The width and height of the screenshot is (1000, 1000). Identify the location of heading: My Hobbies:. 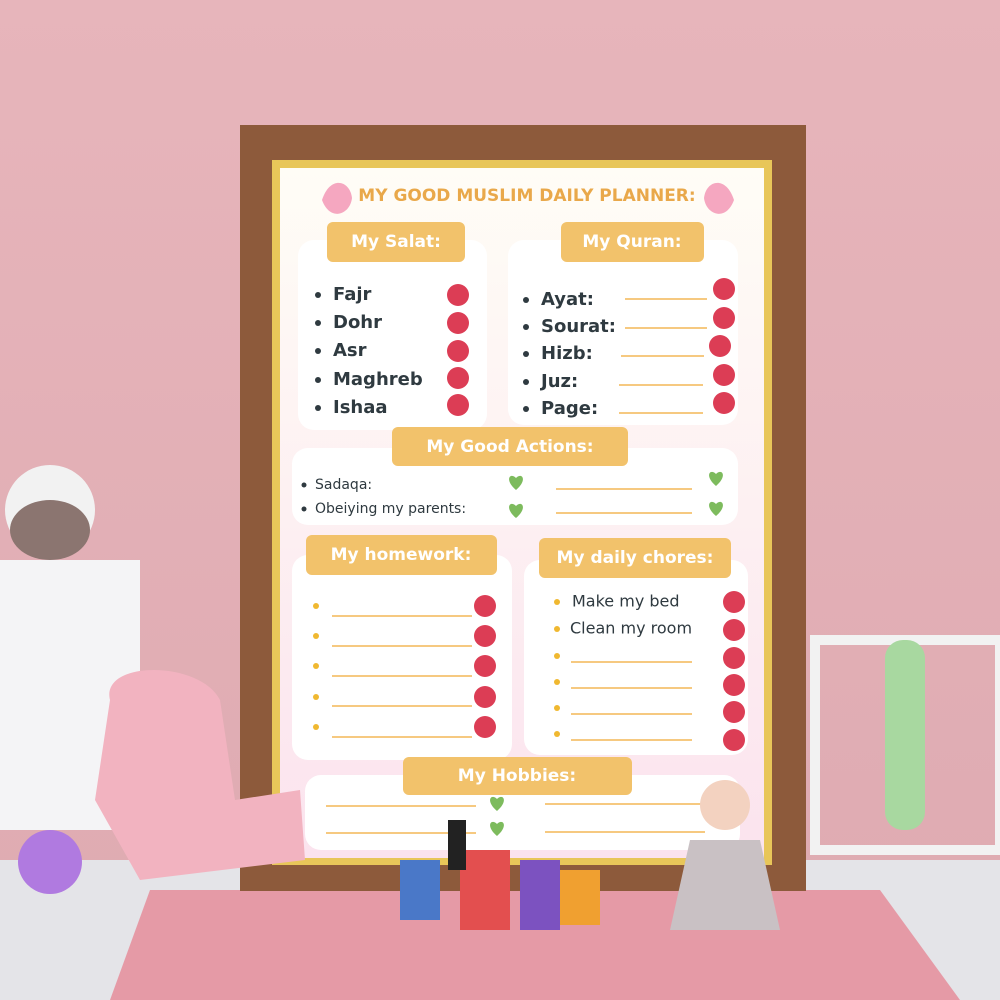
(517, 776).